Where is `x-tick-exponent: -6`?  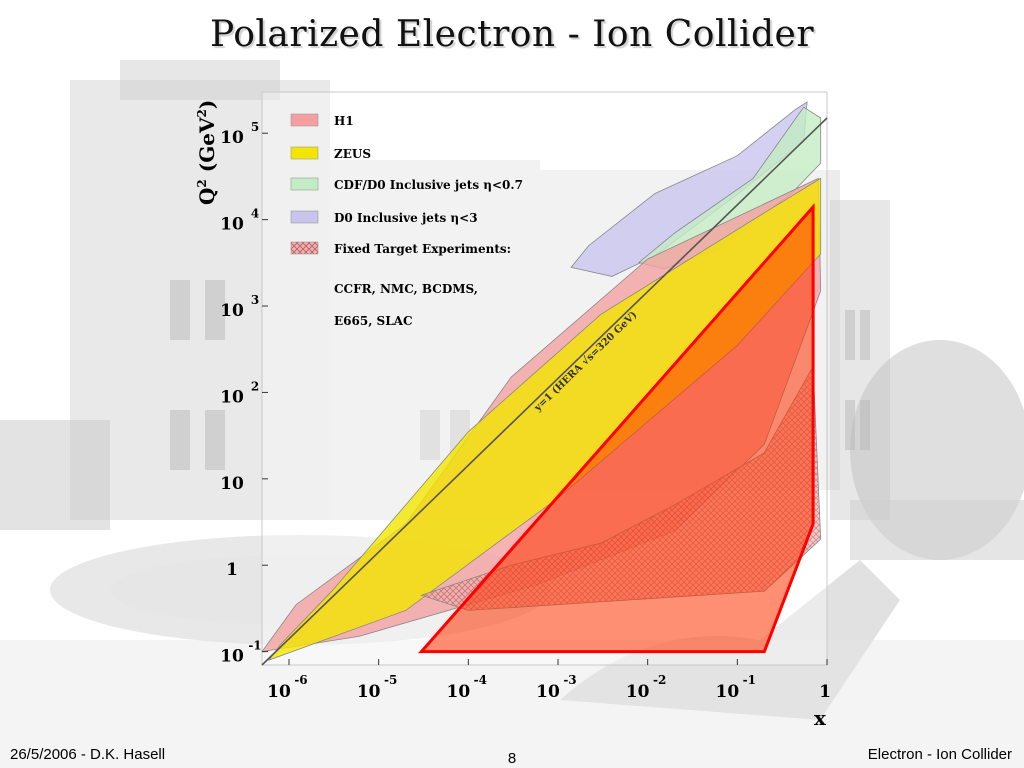
x-tick-exponent: -6 is located at coordinates (300, 680).